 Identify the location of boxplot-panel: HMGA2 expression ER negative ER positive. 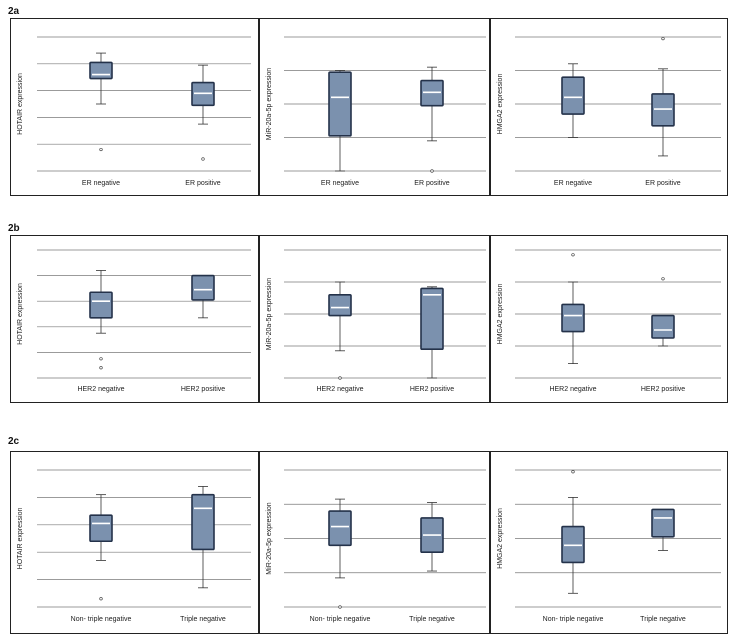
(609, 107).